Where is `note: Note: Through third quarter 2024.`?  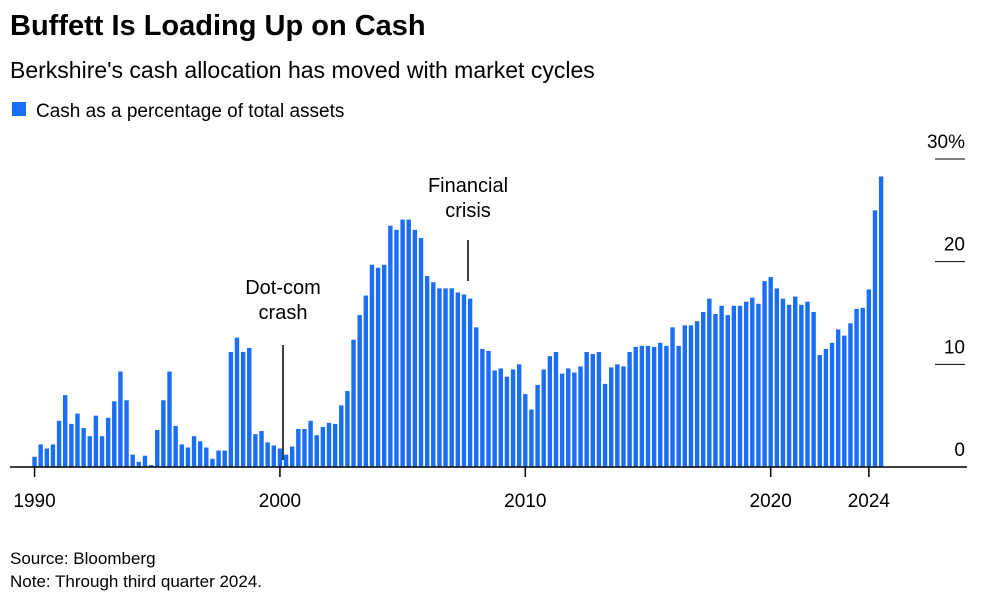 note: Note: Through third quarter 2024. is located at coordinates (136, 581).